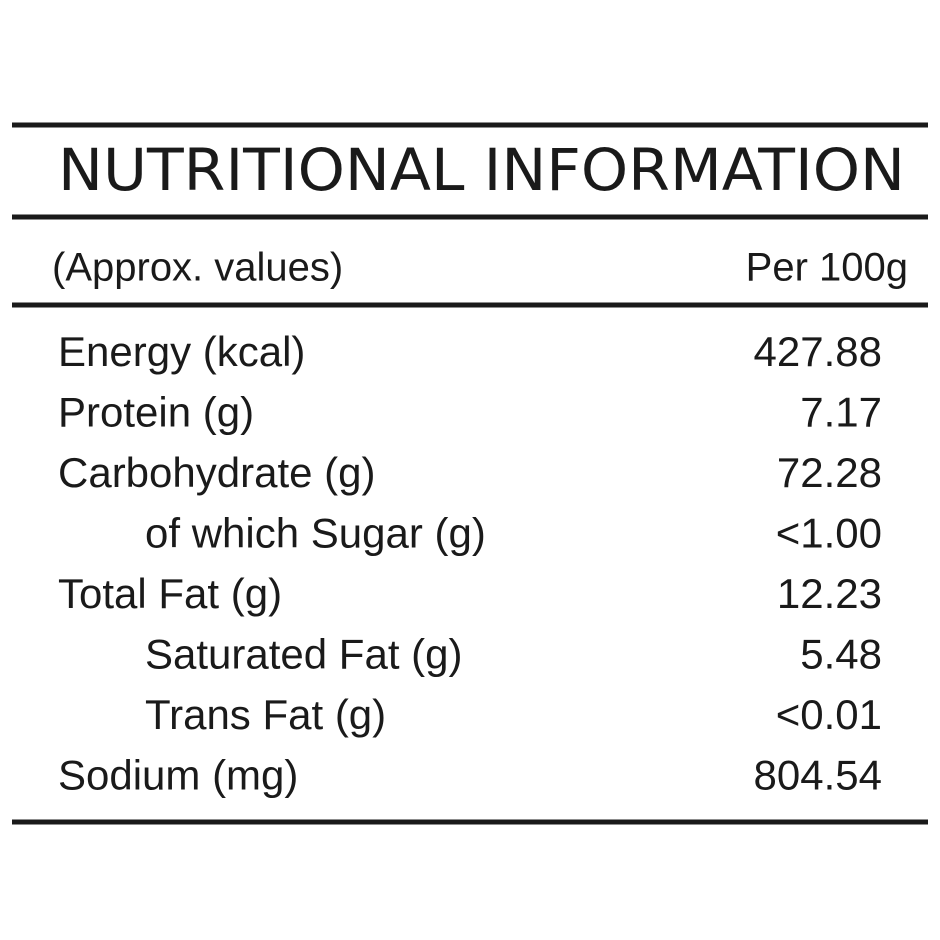 This screenshot has height=940, width=940. I want to click on row-value: 5.48, so click(841, 654).